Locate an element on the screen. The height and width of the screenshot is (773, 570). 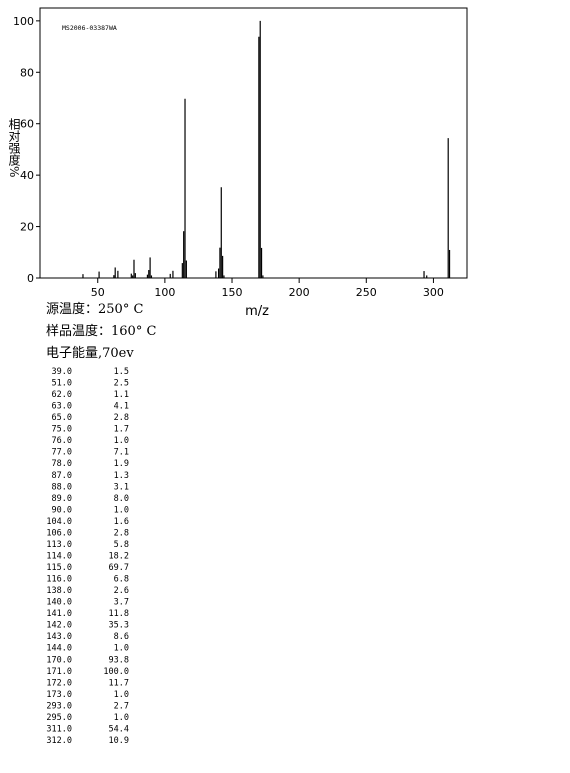
mz-cell: 89.0 is located at coordinates (62, 499).